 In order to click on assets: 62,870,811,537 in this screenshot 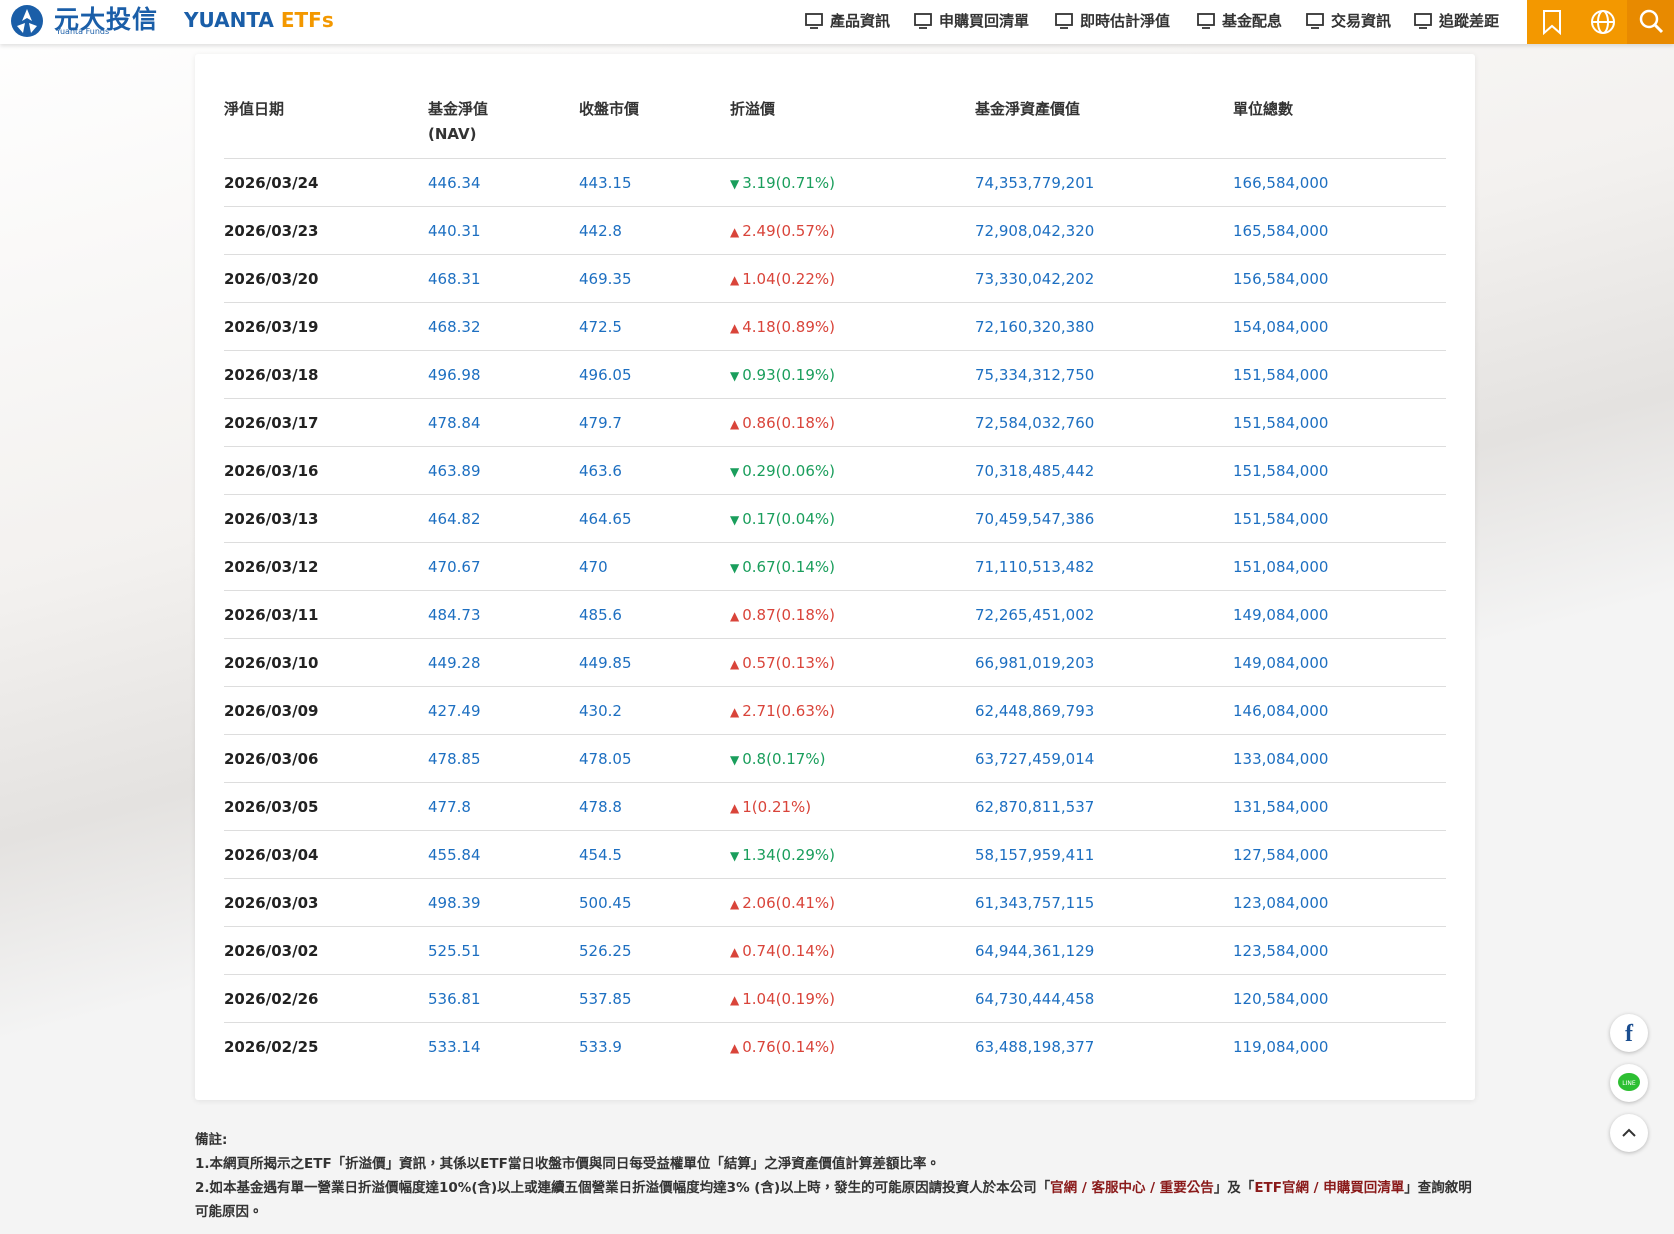, I will do `click(1035, 807)`.